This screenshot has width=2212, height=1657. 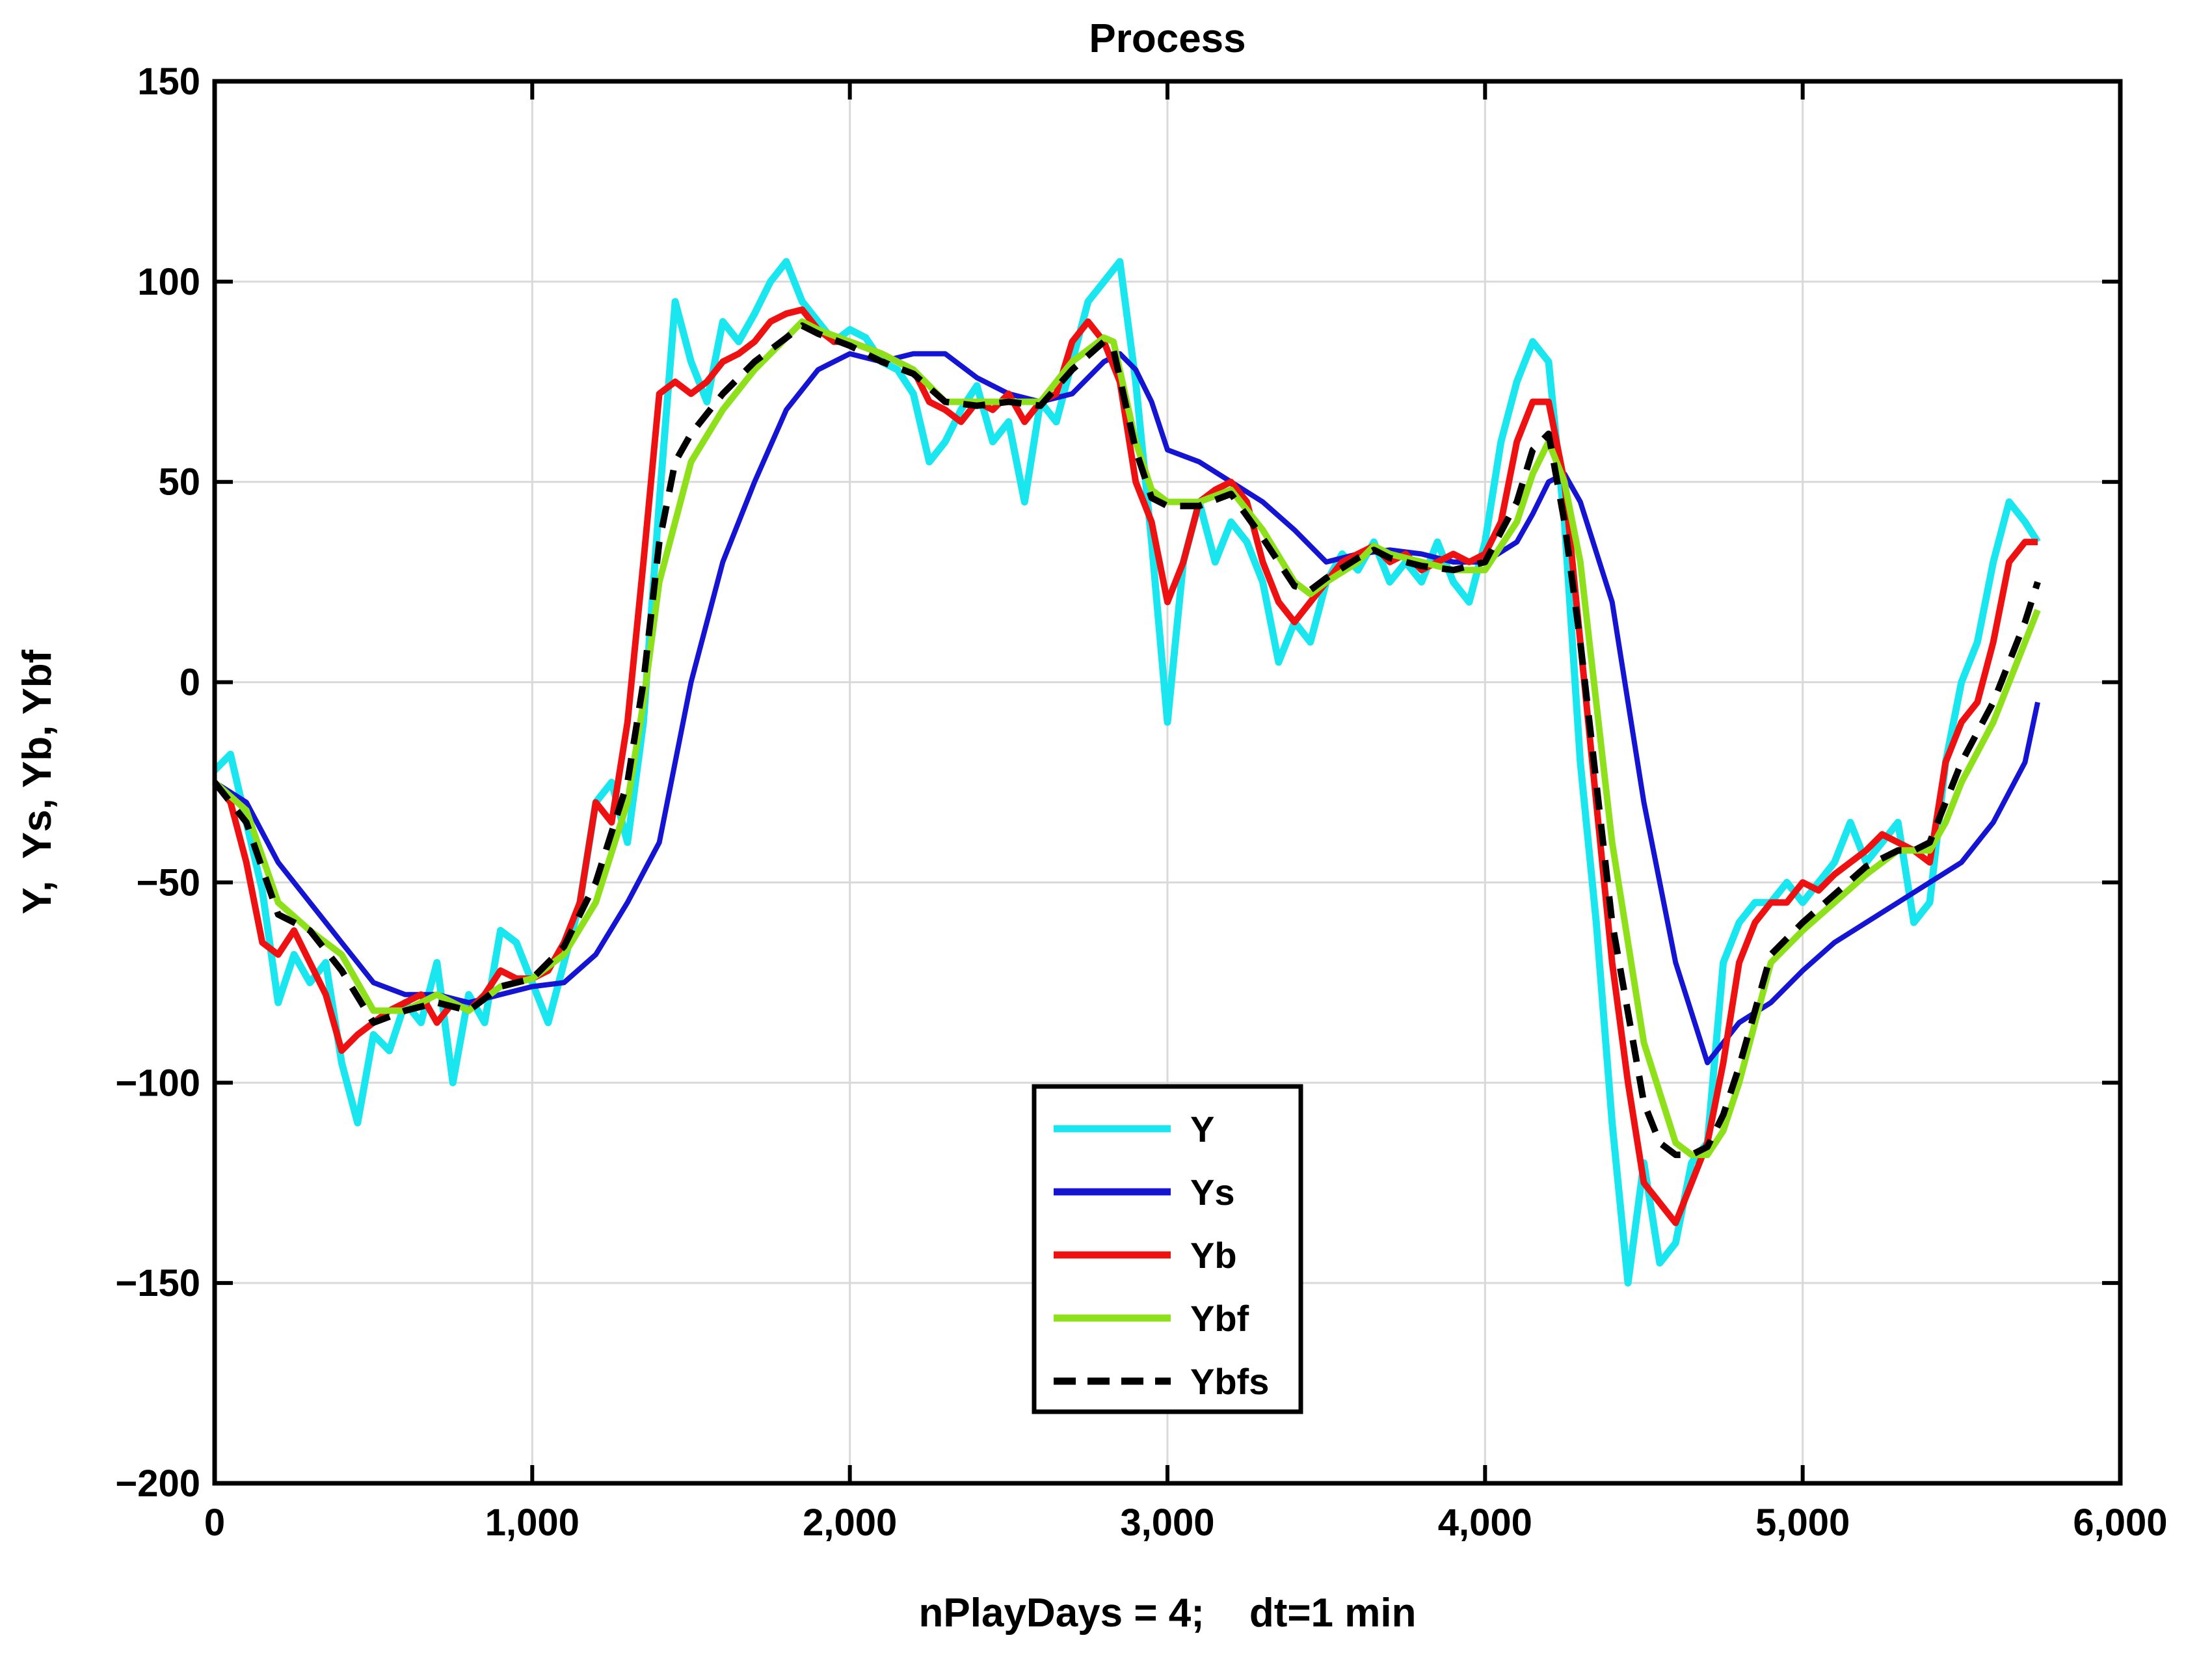 What do you see at coordinates (850, 1523) in the screenshot?
I see `x-tick-label: 2,000` at bounding box center [850, 1523].